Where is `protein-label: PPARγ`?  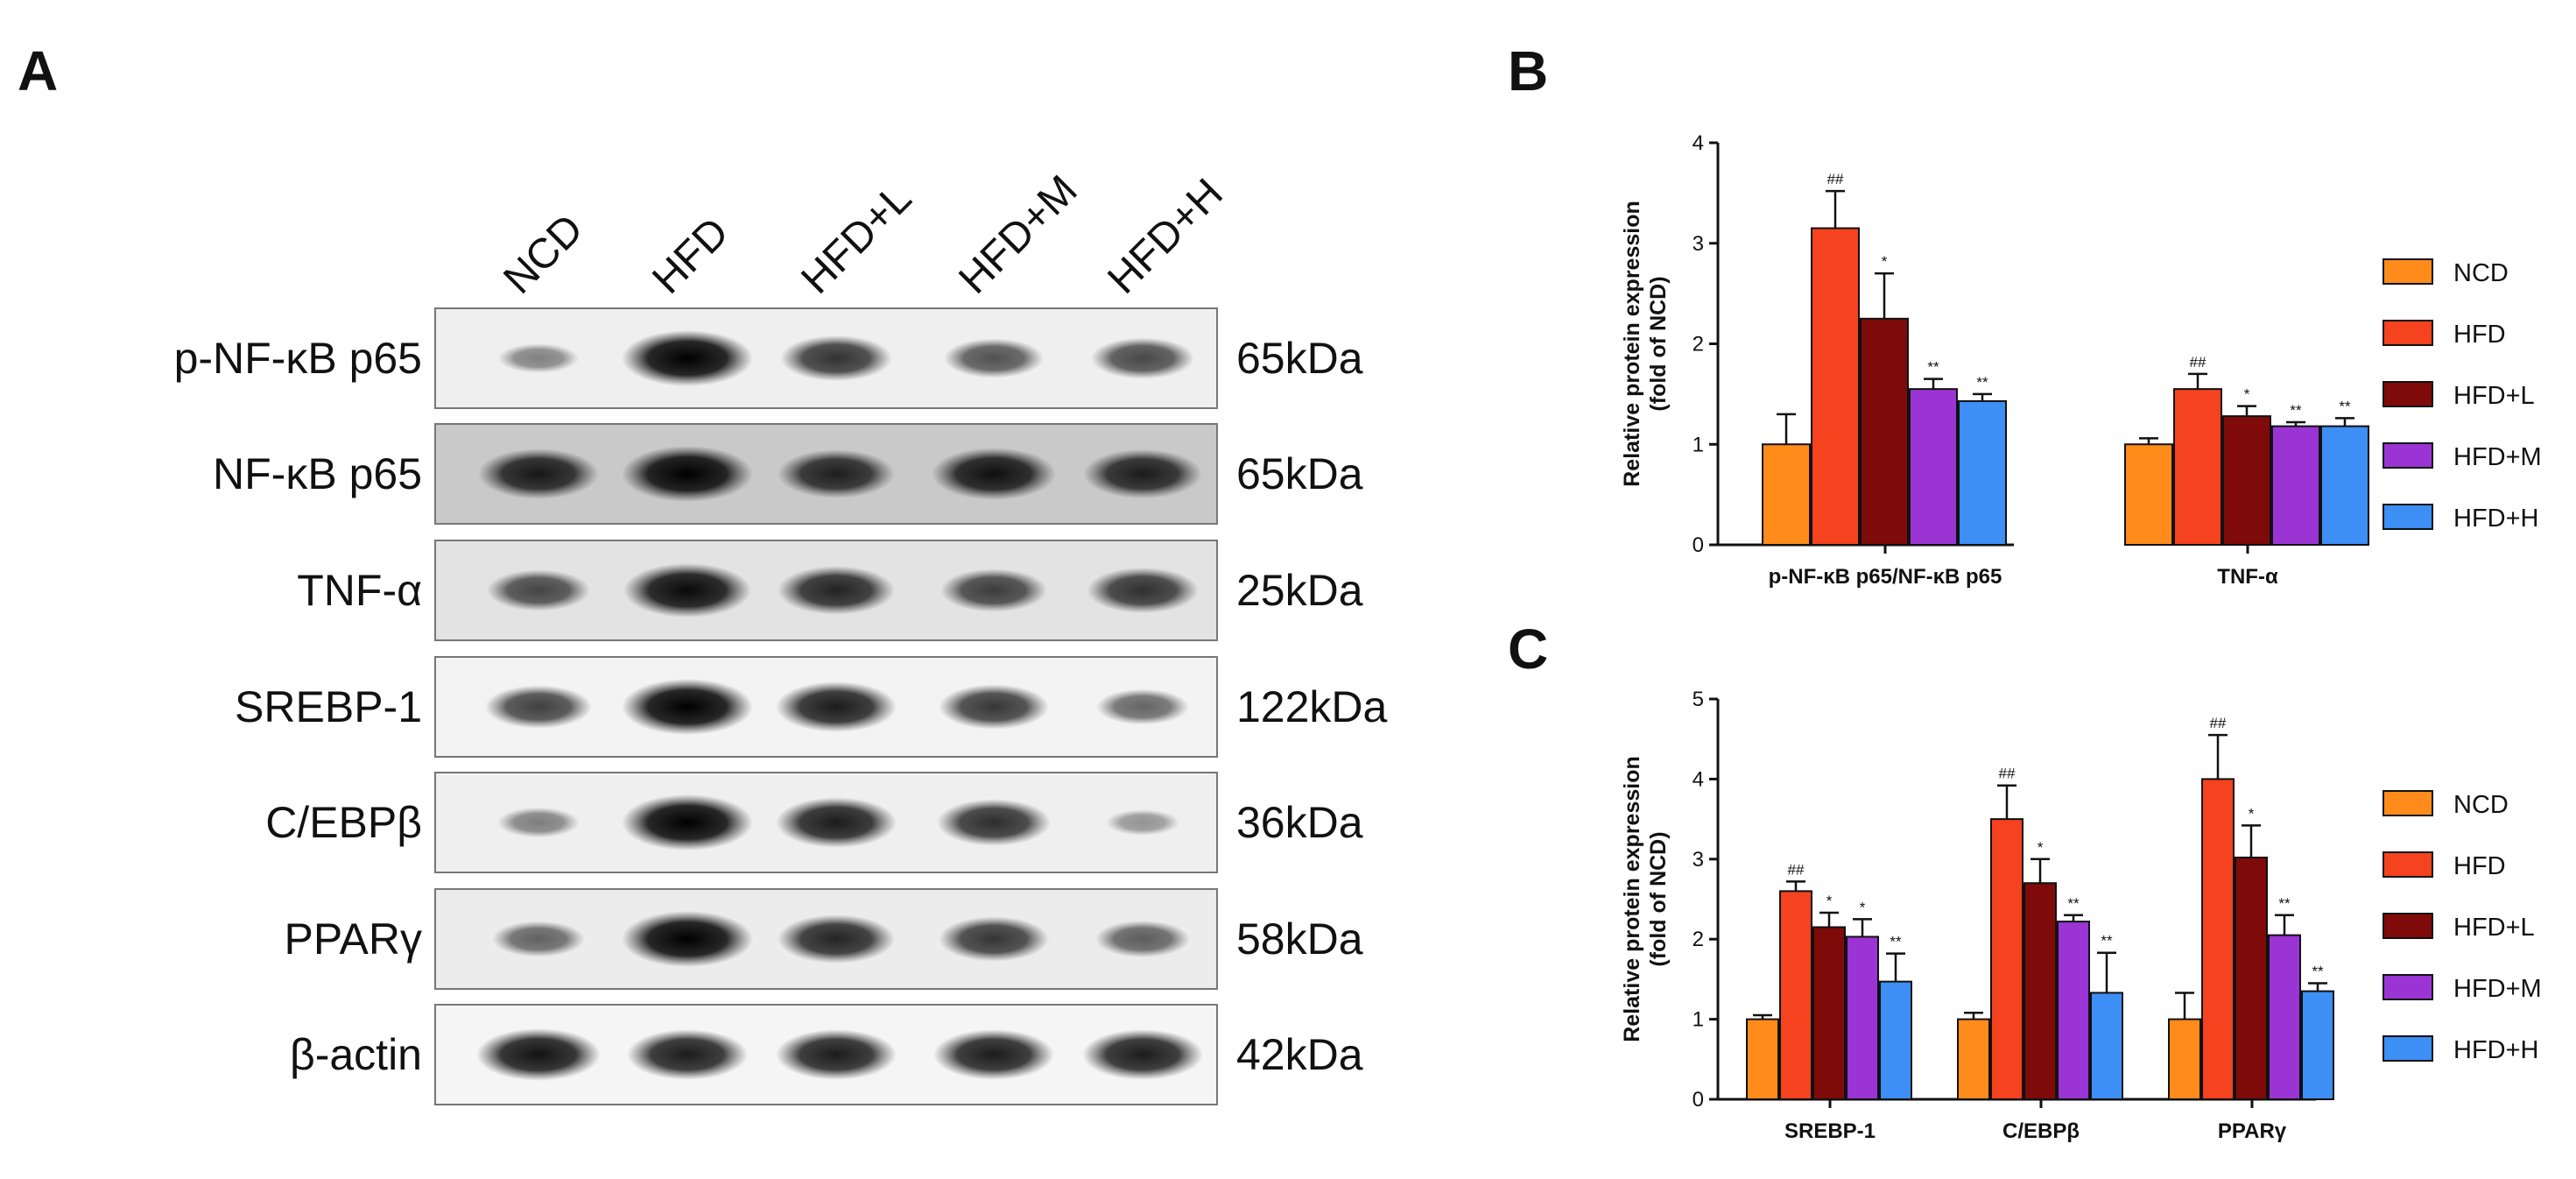
protein-label: PPARγ is located at coordinates (353, 939).